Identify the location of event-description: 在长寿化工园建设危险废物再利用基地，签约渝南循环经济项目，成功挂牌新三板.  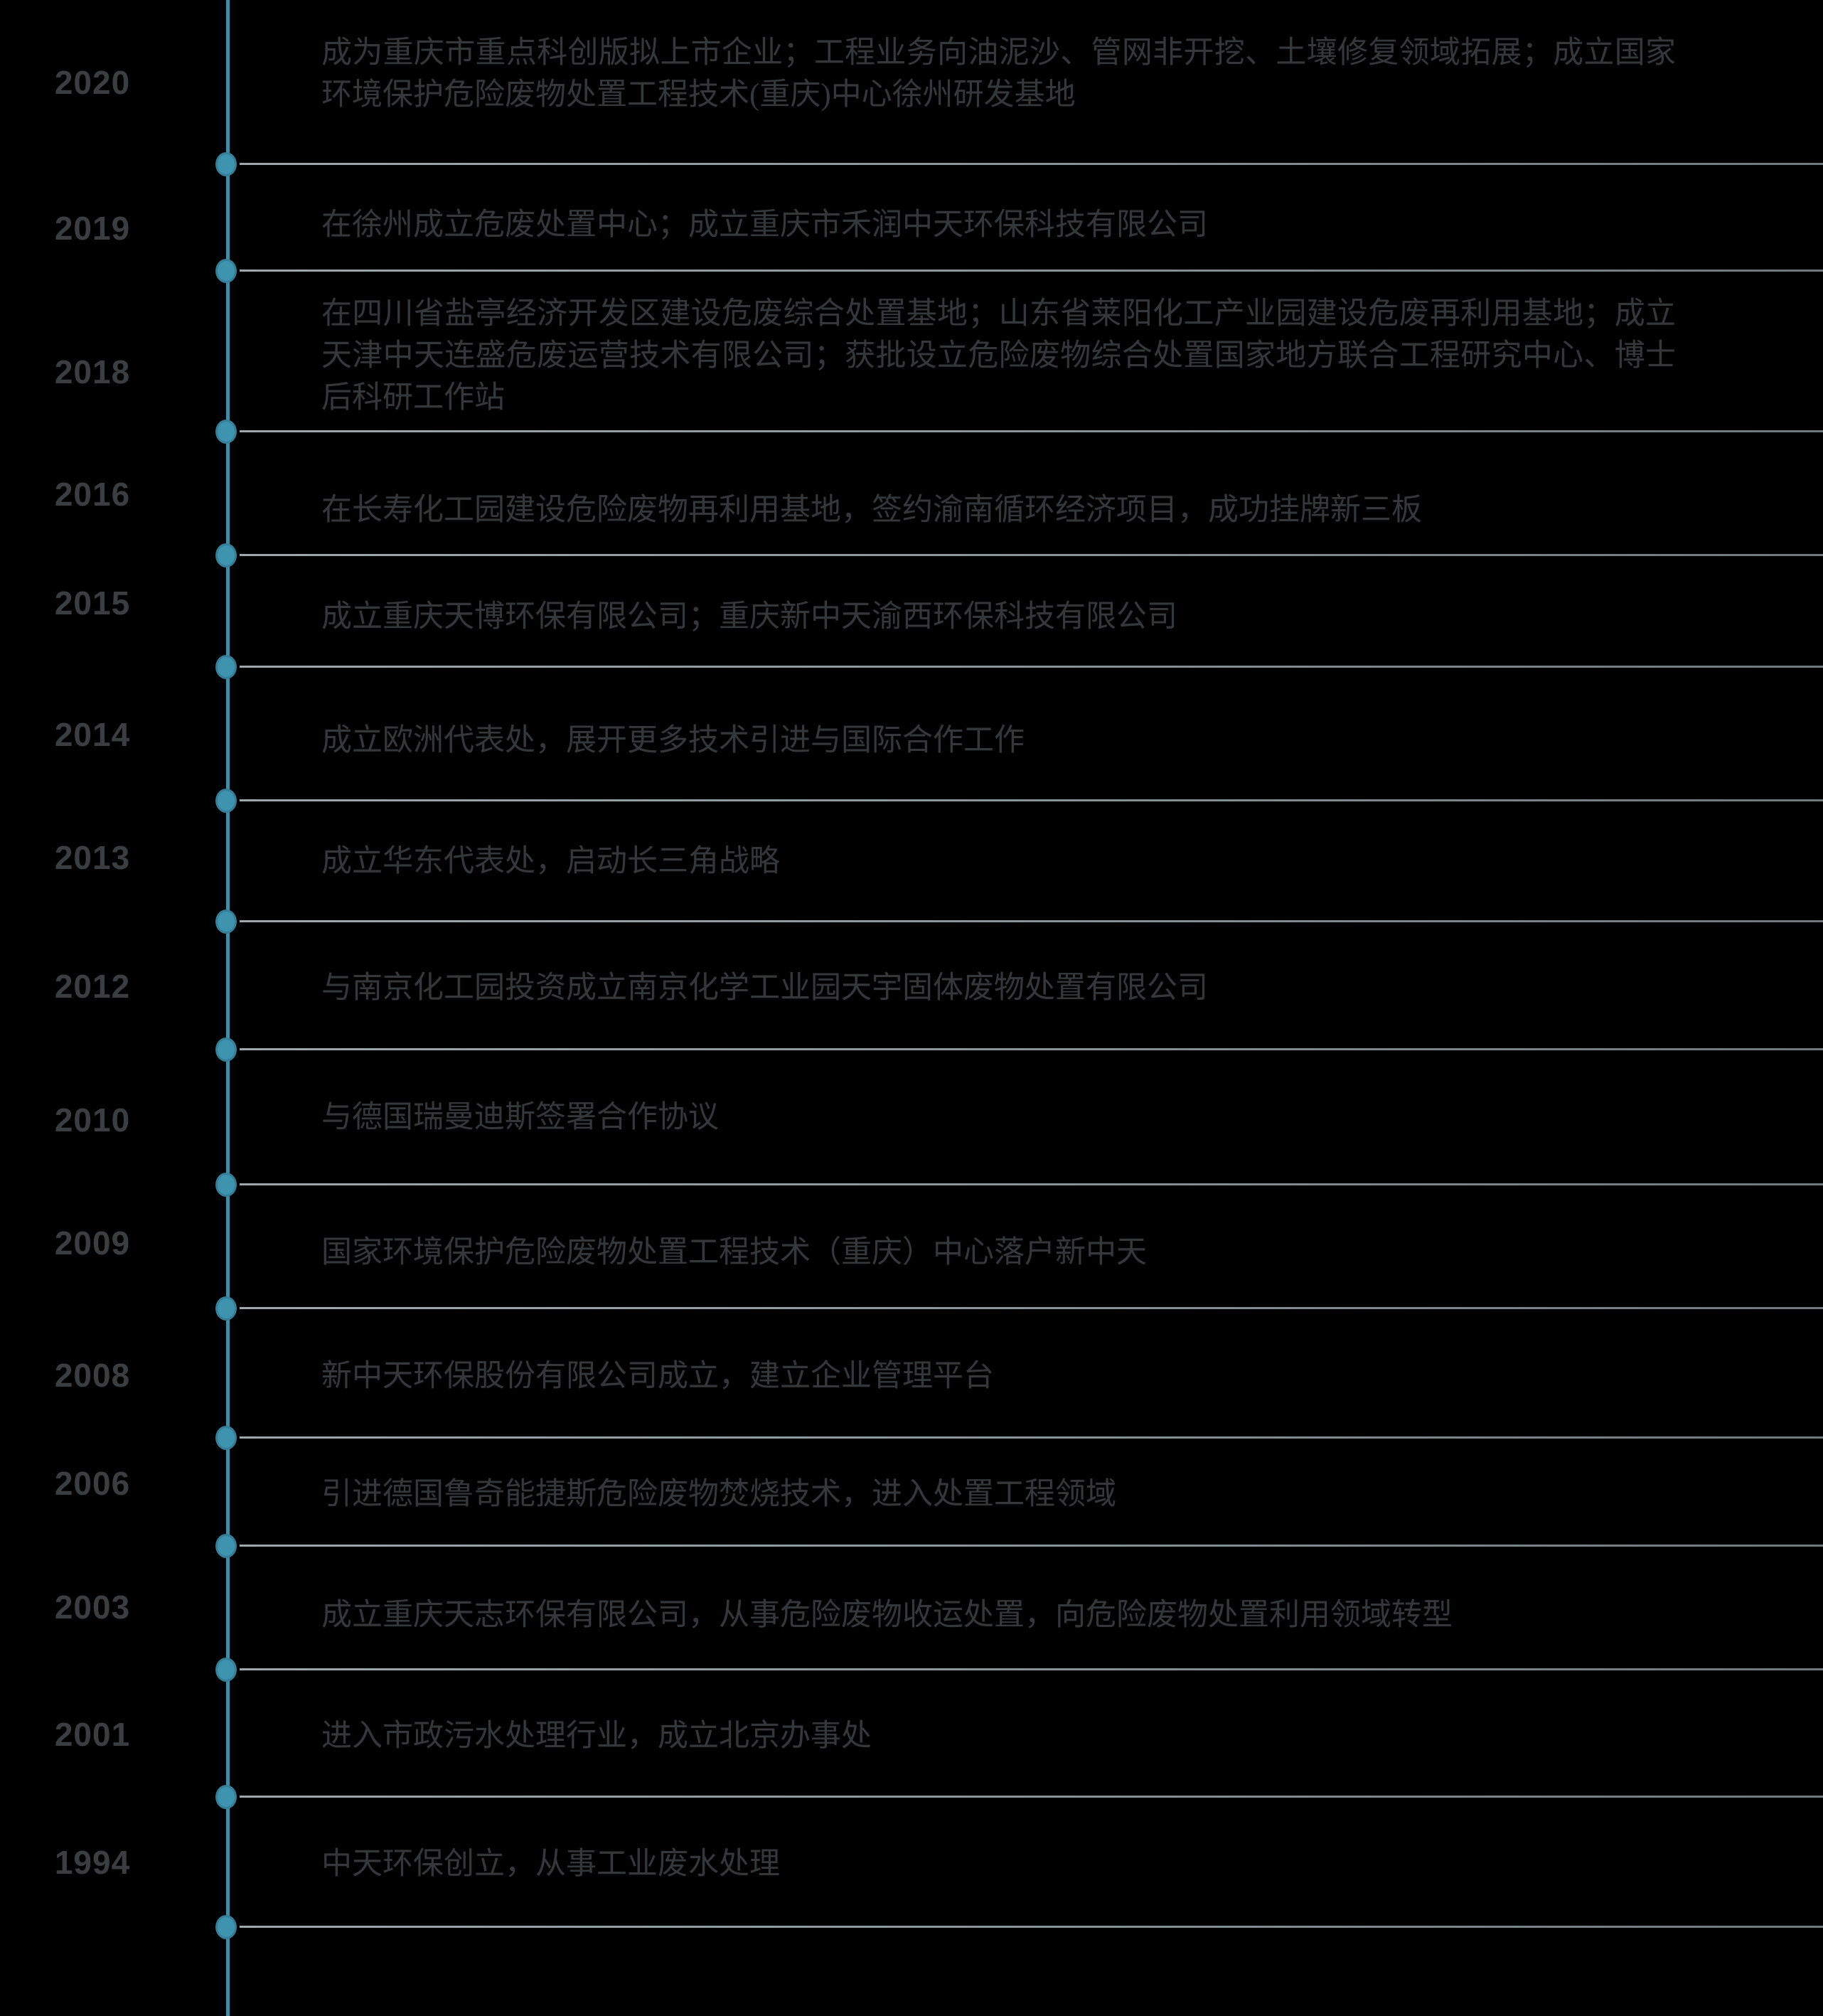
(872, 510).